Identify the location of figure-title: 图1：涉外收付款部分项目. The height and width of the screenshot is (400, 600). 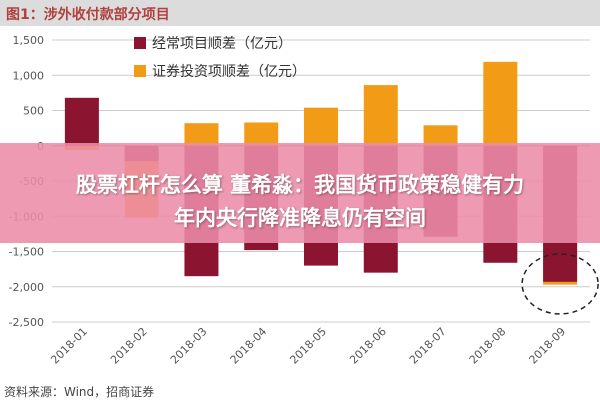
(88, 15).